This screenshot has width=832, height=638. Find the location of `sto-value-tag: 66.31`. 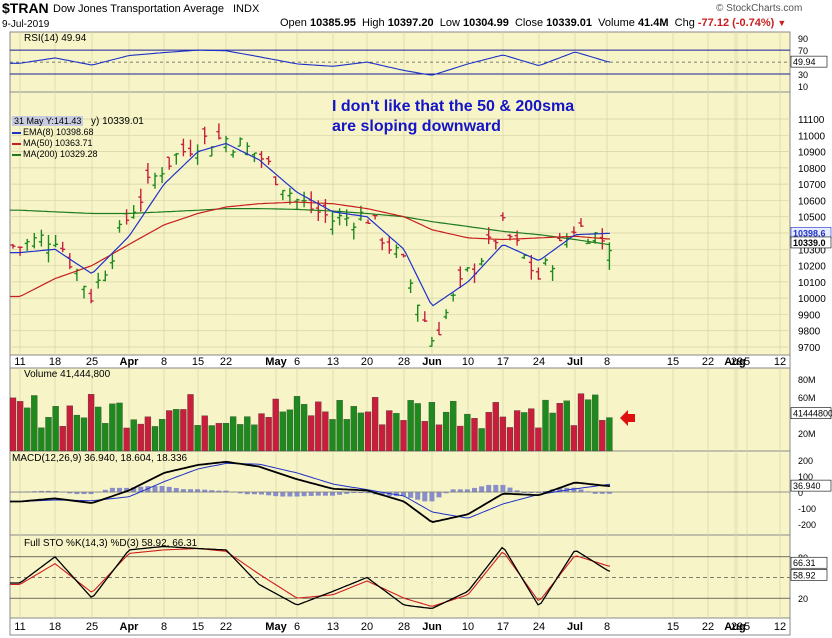

sto-value-tag: 66.31 is located at coordinates (804, 563).